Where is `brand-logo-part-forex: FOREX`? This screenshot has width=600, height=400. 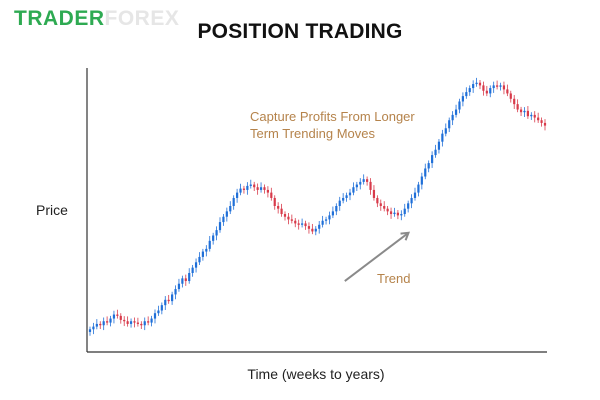
brand-logo-part-forex: FOREX is located at coordinates (142, 18).